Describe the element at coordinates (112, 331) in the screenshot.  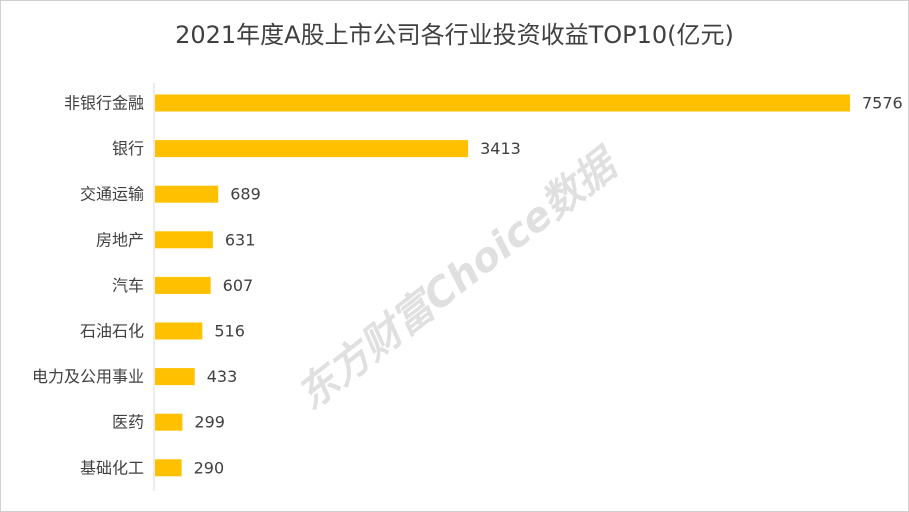
I see `category-label-5: 石油石化` at that location.